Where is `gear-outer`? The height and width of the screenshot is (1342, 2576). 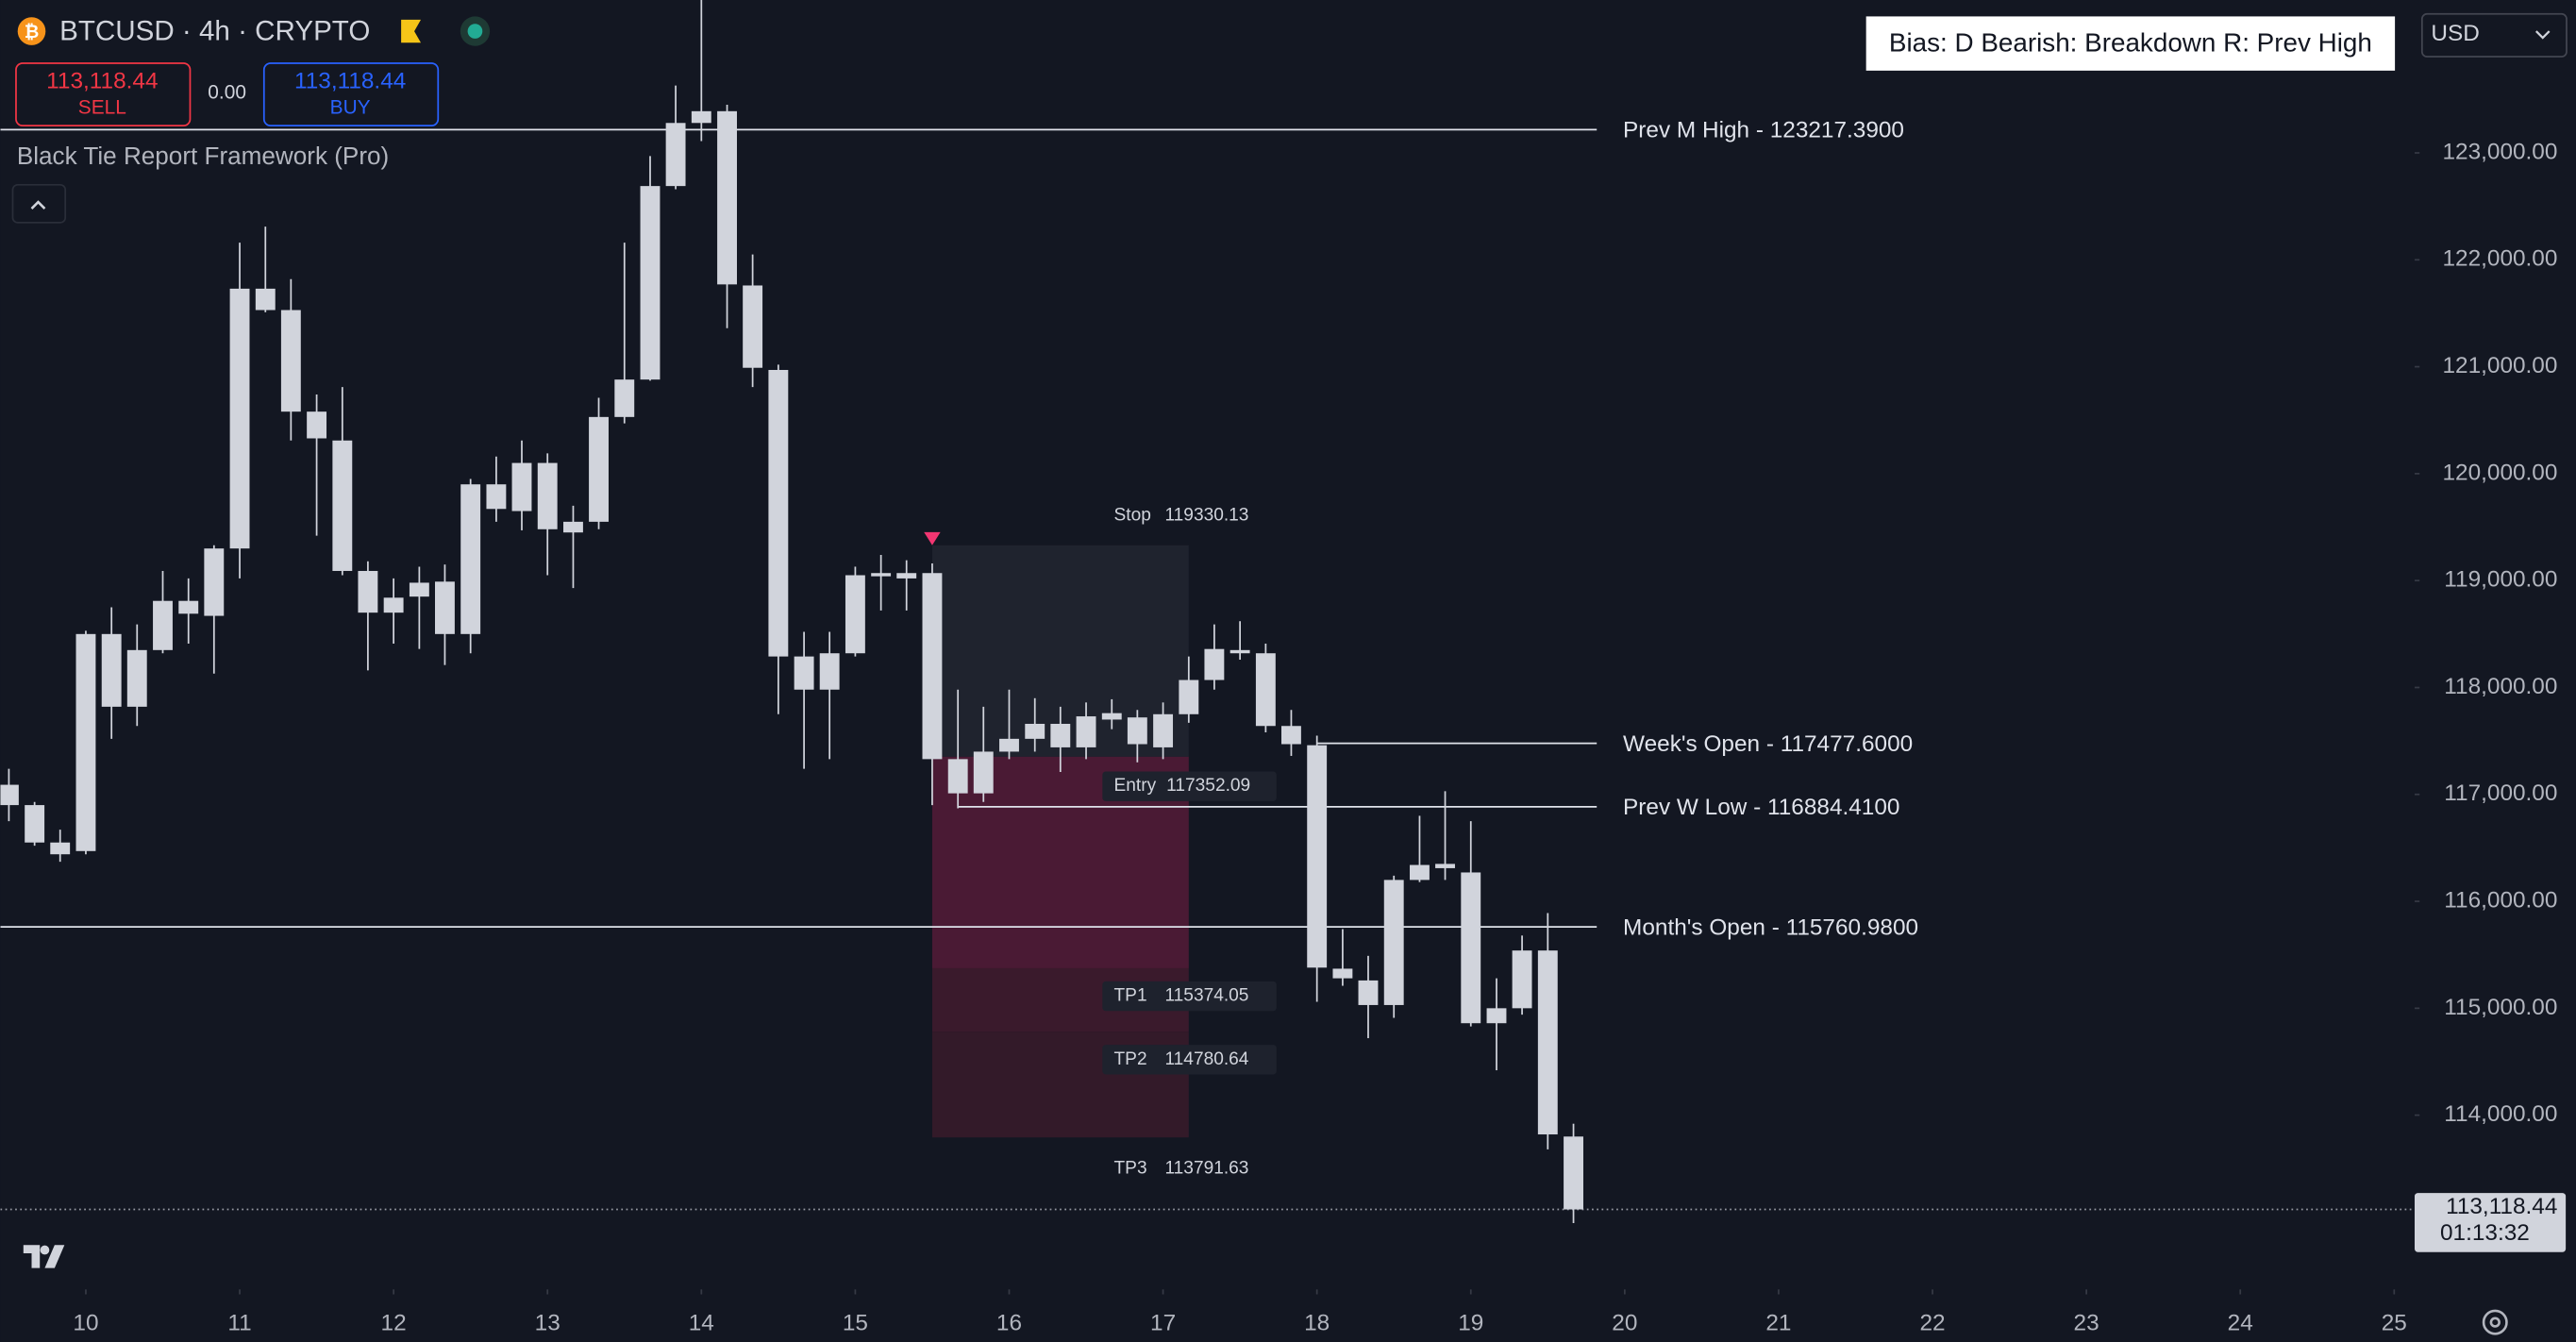
gear-outer is located at coordinates (2495, 1322).